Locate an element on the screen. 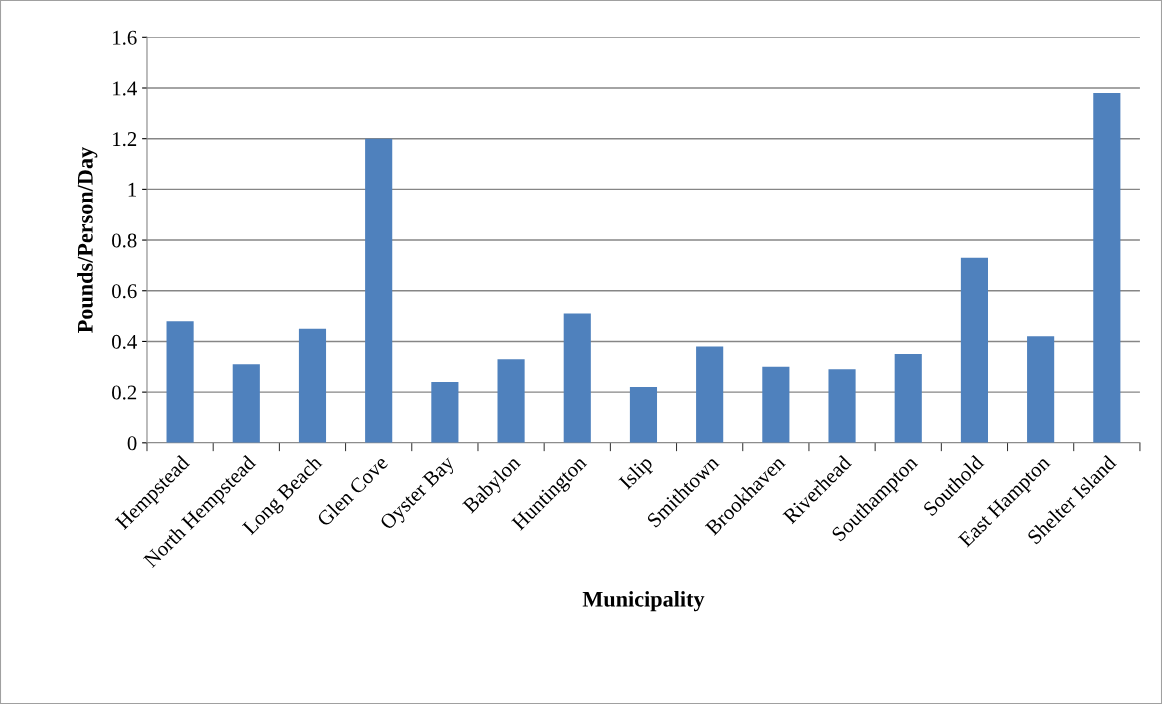  y-tick-label: 1.4 is located at coordinates (125, 88).